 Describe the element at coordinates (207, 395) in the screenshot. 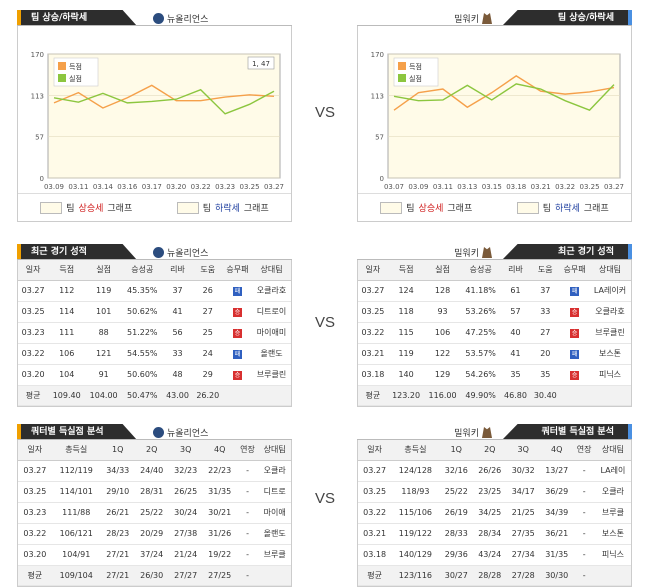

I see `avg-ast: 26.20` at that location.